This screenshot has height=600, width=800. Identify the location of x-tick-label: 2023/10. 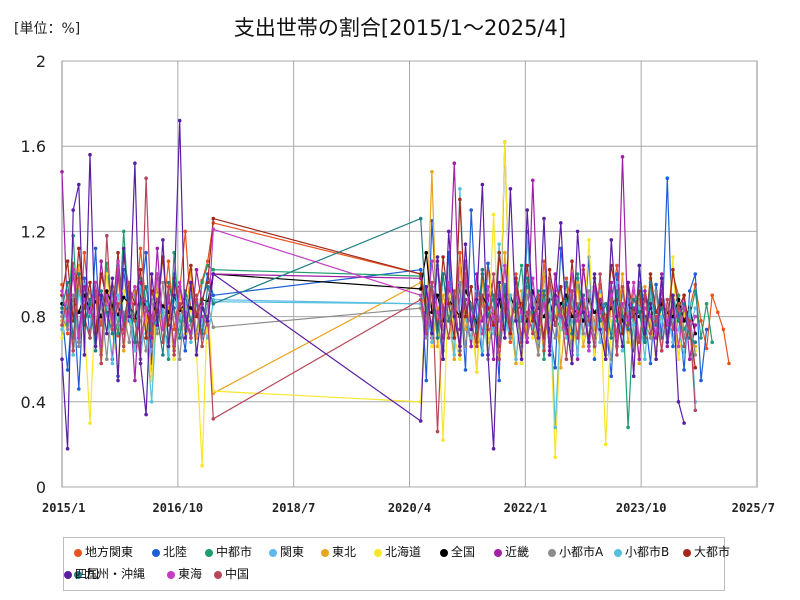
(641, 508).